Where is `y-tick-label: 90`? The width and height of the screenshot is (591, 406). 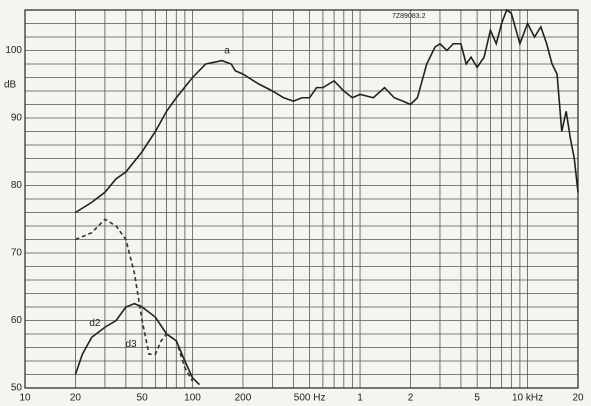 y-tick-label: 90 is located at coordinates (17, 118).